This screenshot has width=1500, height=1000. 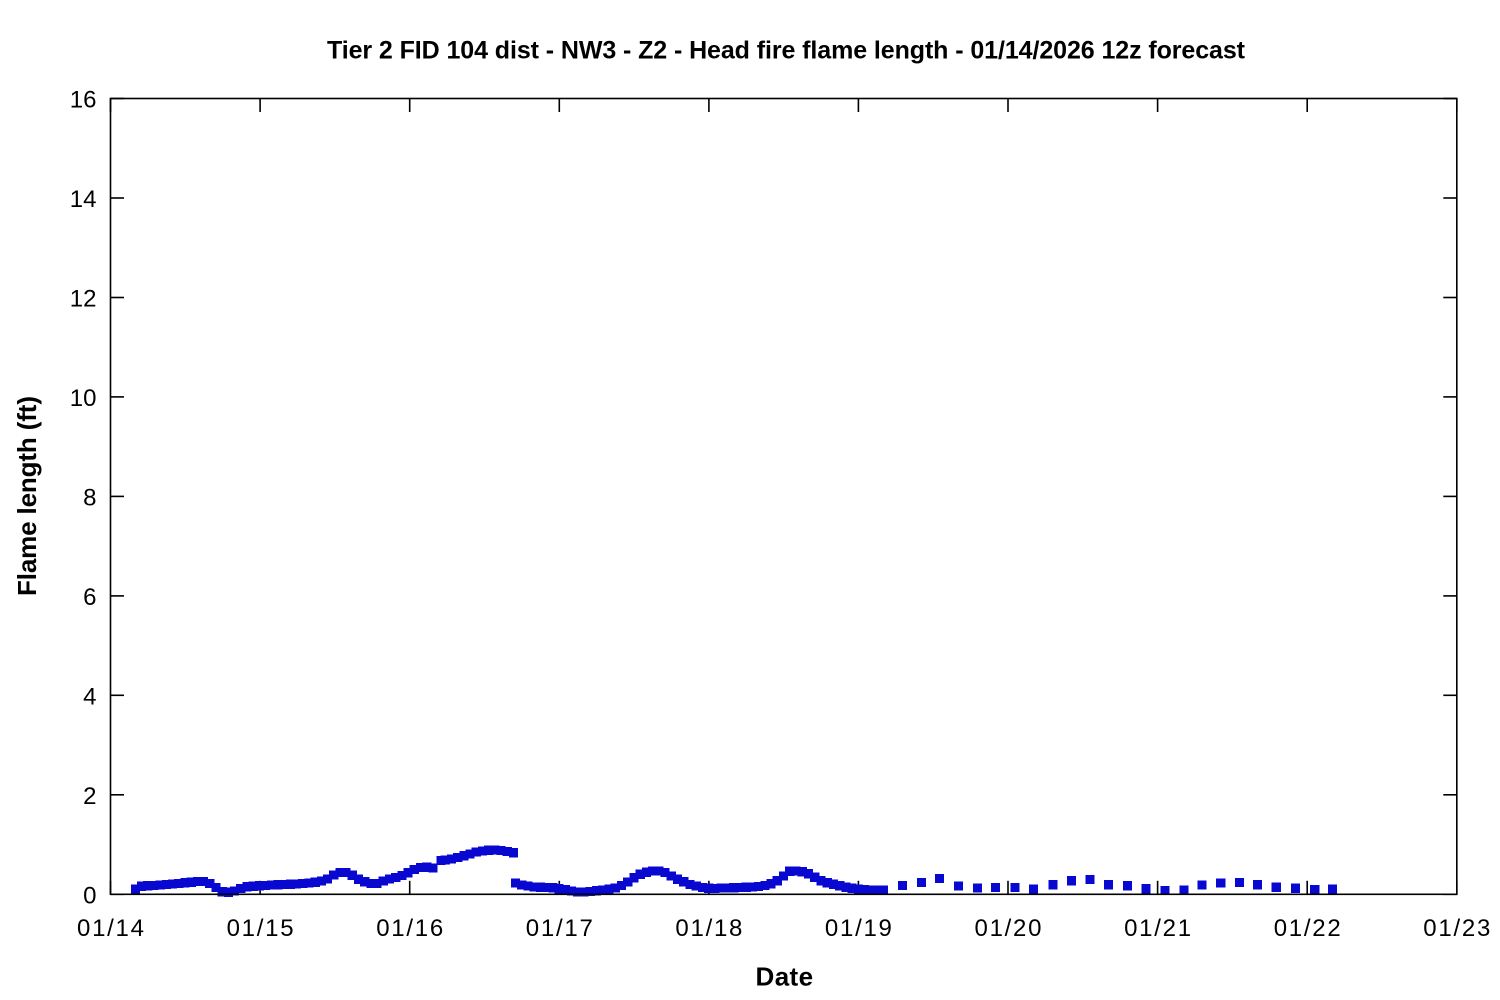 What do you see at coordinates (83, 398) in the screenshot?
I see `svg-text: 10` at bounding box center [83, 398].